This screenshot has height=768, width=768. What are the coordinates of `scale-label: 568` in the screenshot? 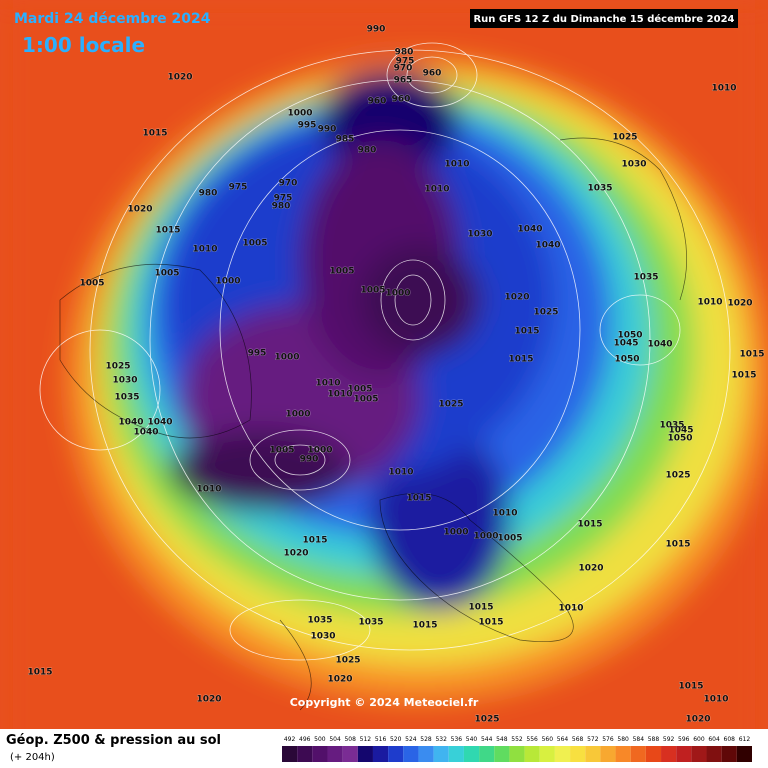 It's located at (578, 739).